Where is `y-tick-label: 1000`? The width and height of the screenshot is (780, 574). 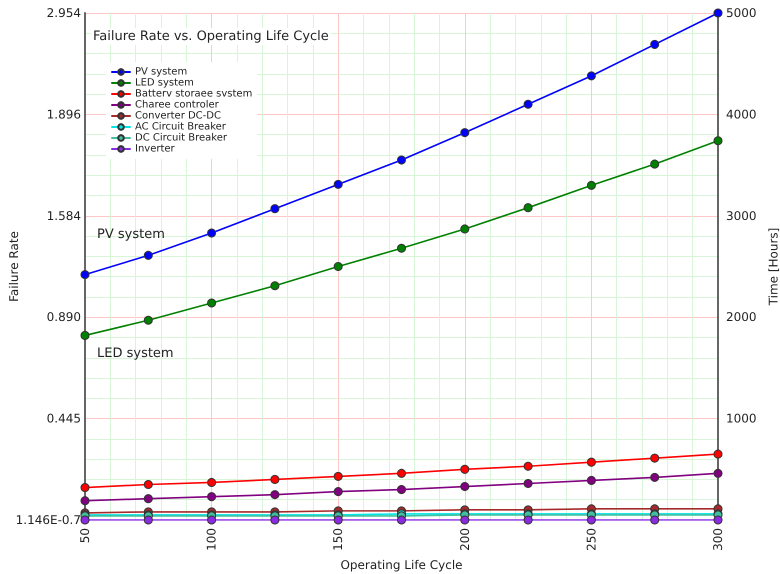 y-tick-label: 1000 is located at coordinates (741, 419).